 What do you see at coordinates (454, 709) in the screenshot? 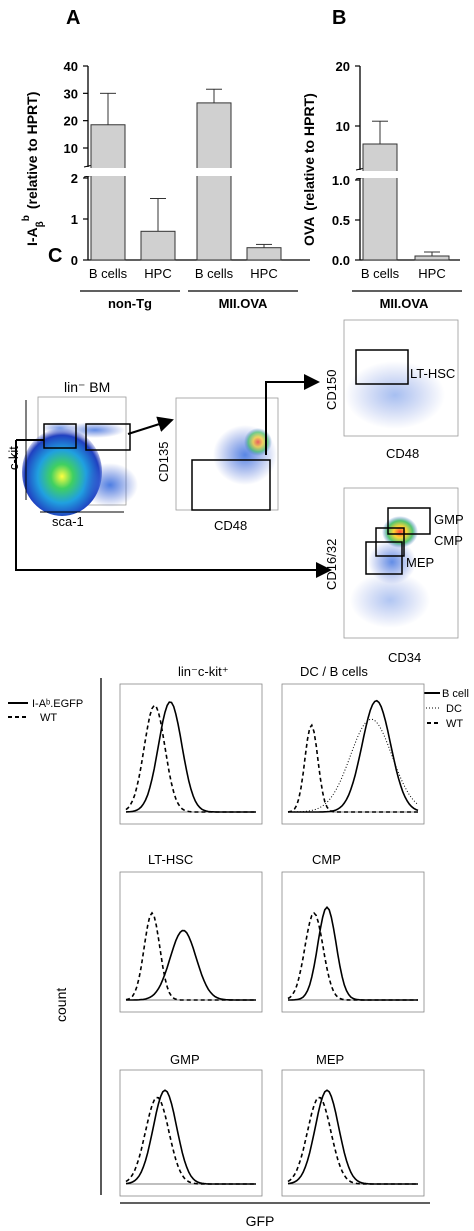
I see `legend-dc: DC` at bounding box center [454, 709].